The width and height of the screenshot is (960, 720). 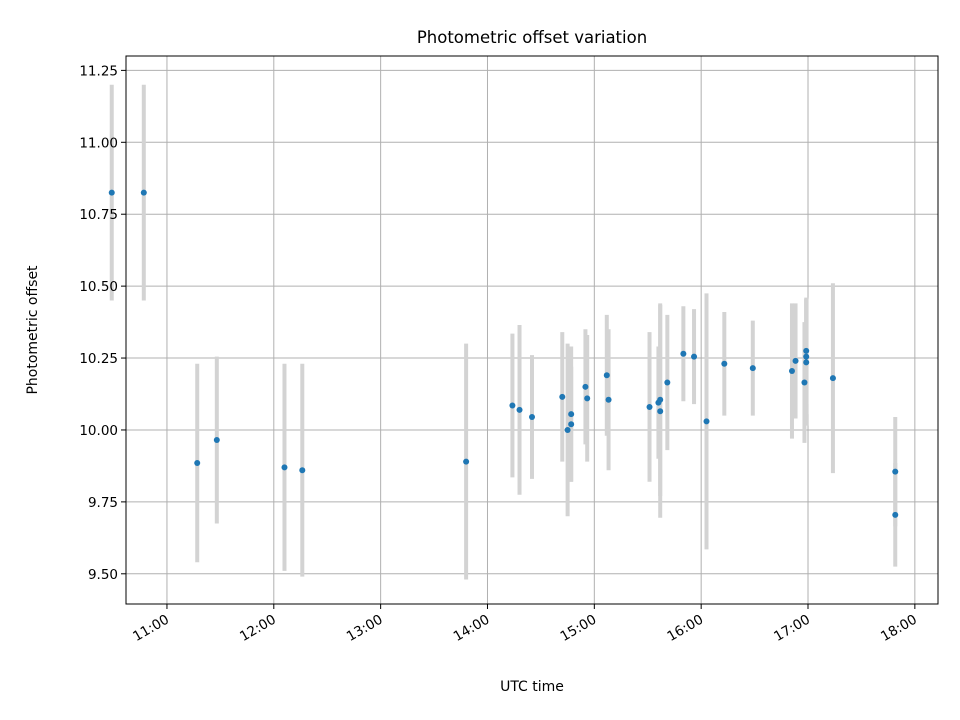 I want to click on y-axis-ticks: 9.50 9.75 10.00 10.25 10.50 10.75 11.00 11.25, so click(x=102, y=323).